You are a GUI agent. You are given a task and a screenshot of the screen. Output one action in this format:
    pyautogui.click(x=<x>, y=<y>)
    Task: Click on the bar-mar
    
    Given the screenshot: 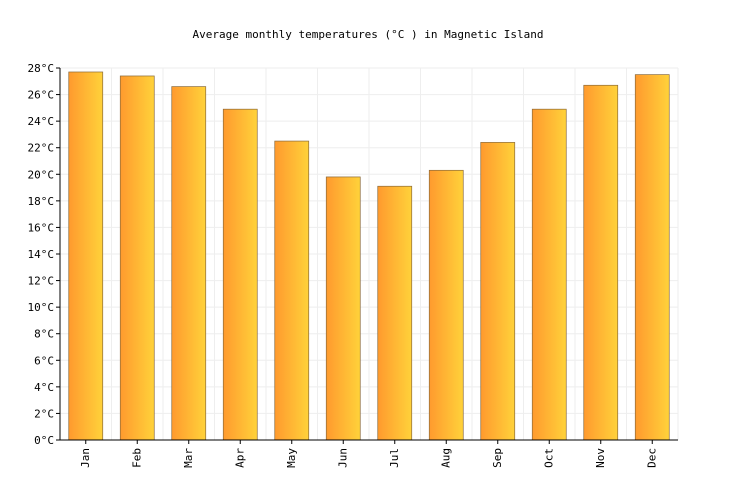 What is the action you would take?
    pyautogui.click(x=189, y=263)
    